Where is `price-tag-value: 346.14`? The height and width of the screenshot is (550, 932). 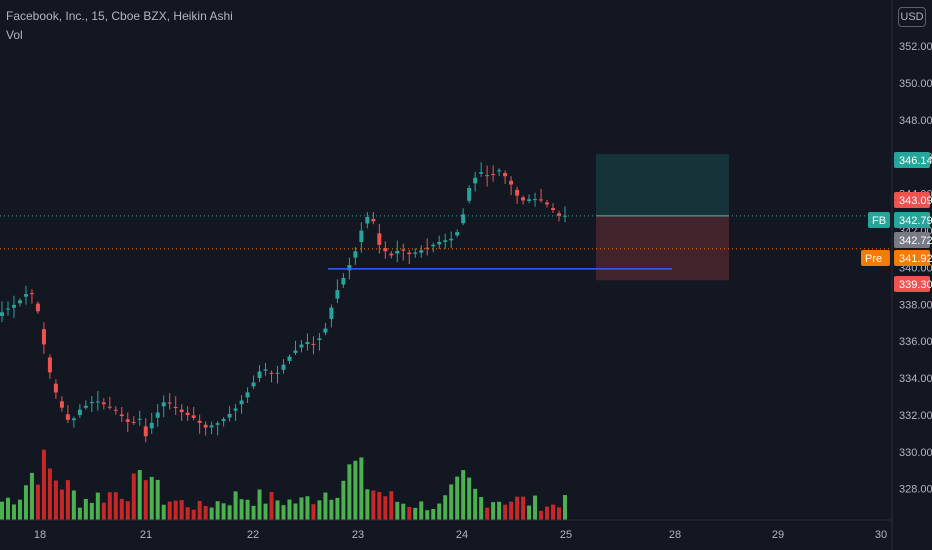 price-tag-value: 346.14 is located at coordinates (915, 161).